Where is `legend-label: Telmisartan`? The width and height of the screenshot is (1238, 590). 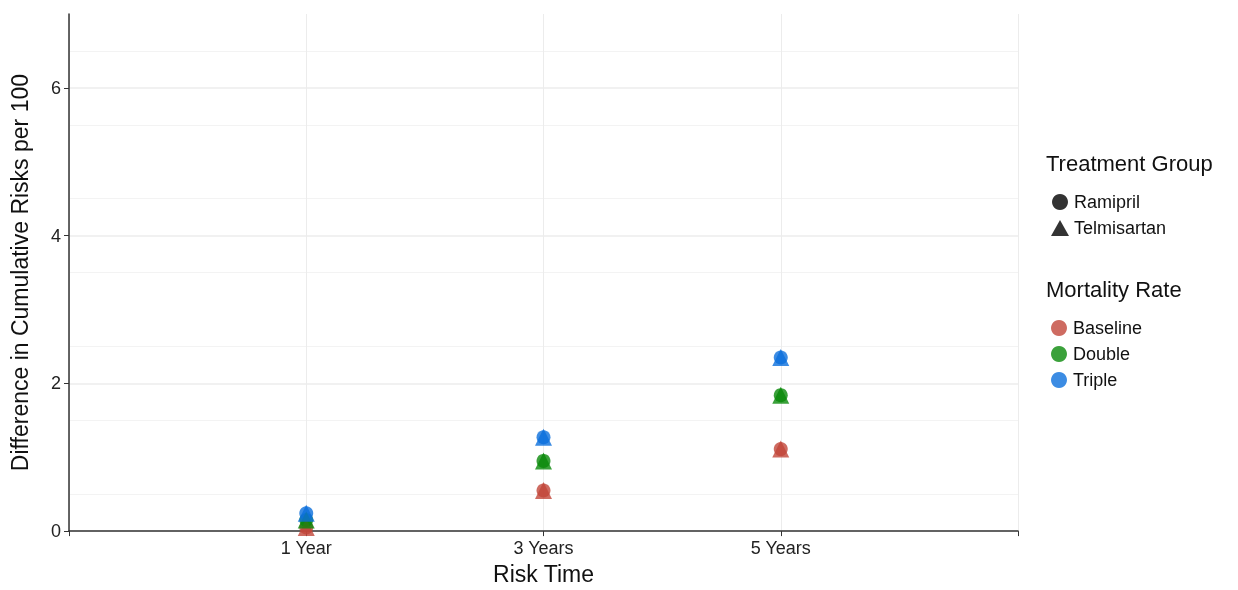
legend-label: Telmisartan is located at coordinates (1120, 228).